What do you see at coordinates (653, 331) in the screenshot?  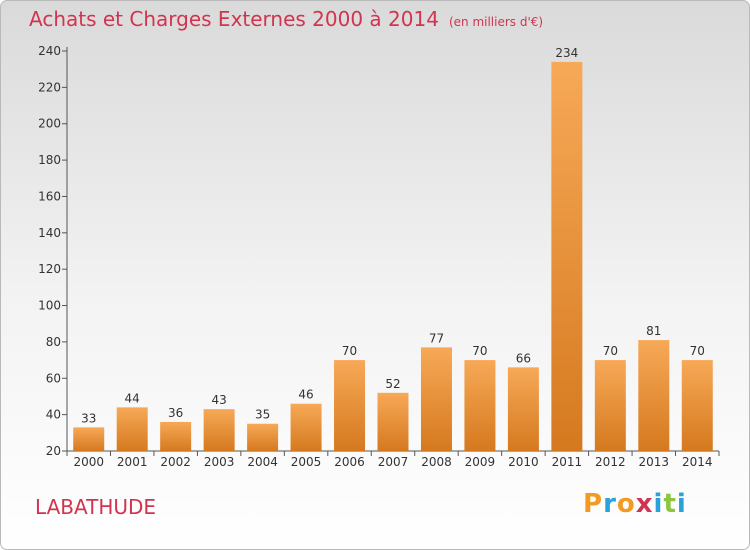 I see `data-label: 81` at bounding box center [653, 331].